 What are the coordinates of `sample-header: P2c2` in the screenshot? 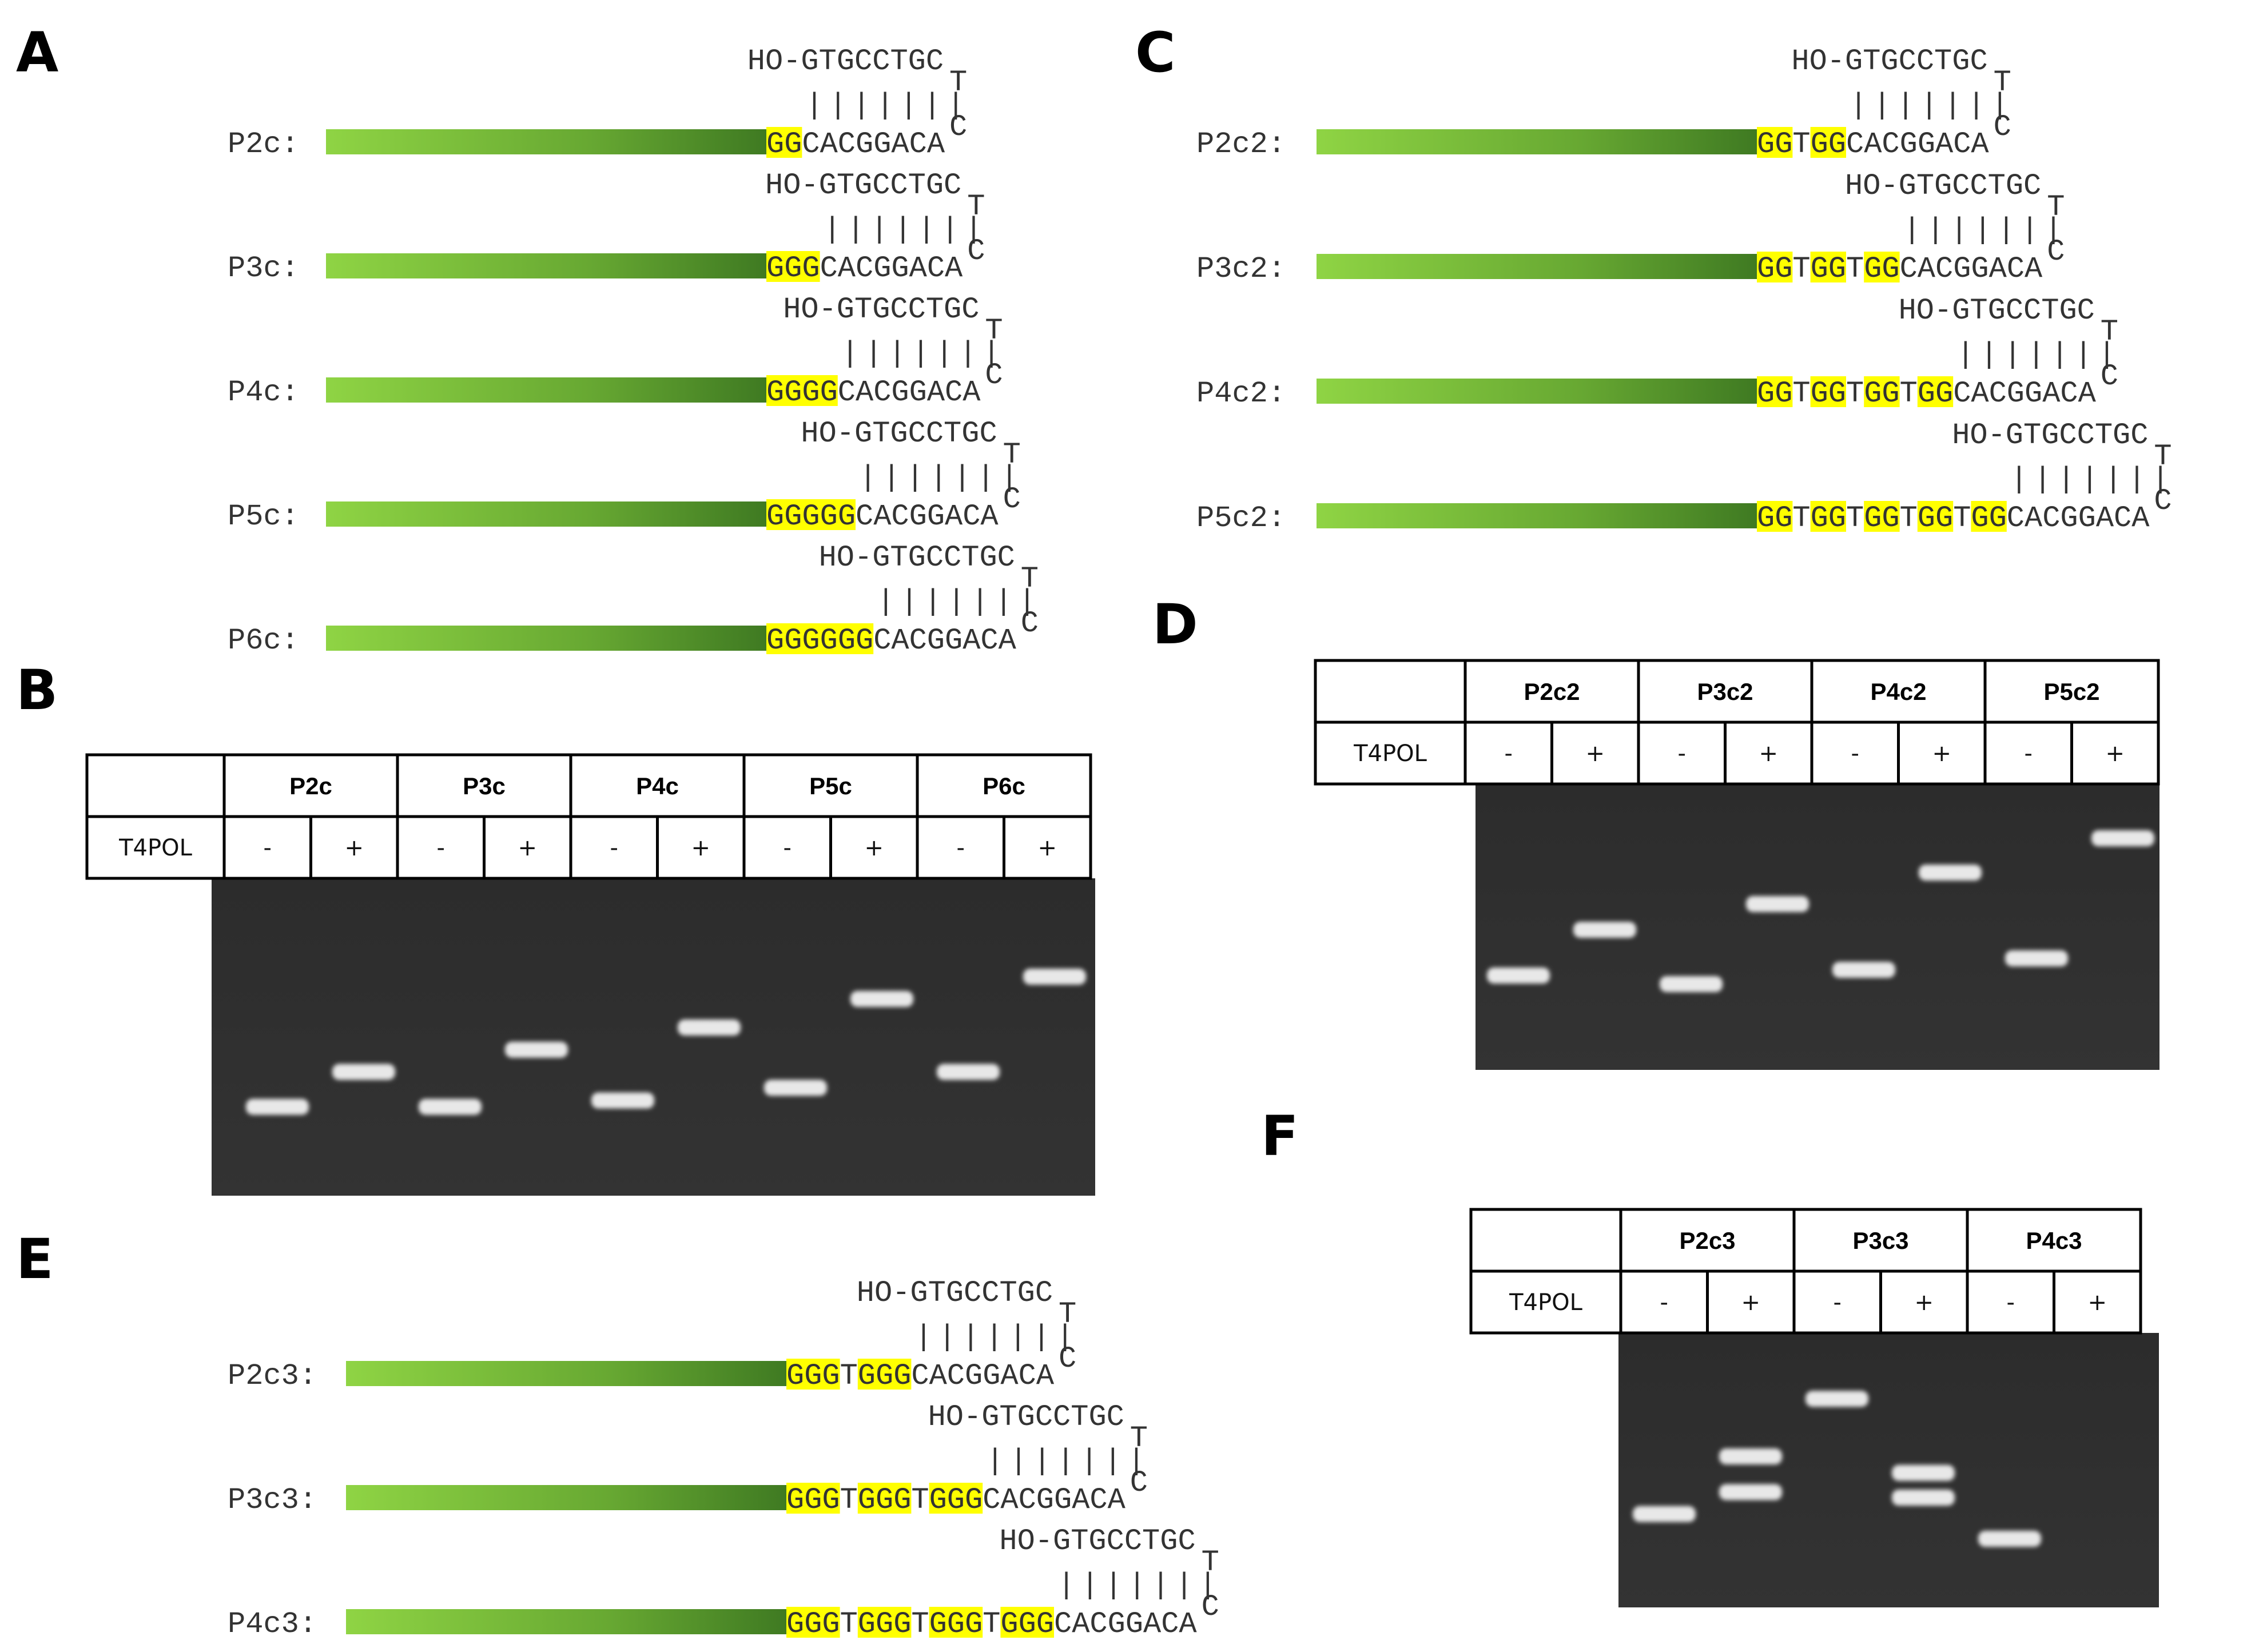 It's located at (1552, 691).